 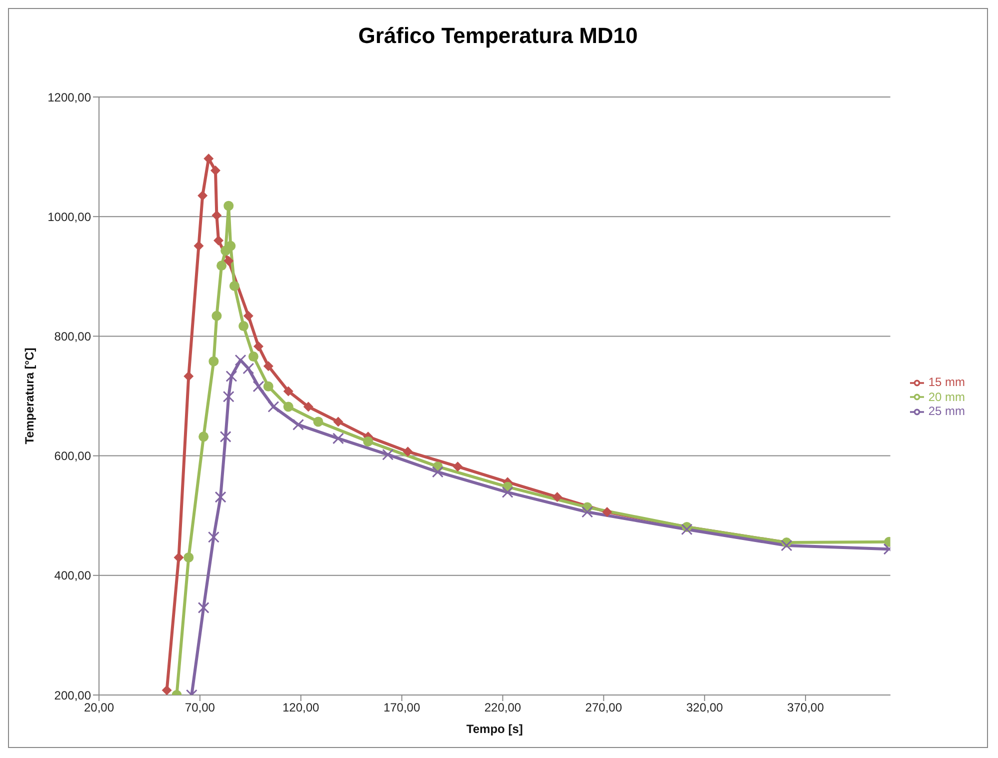 What do you see at coordinates (200, 707) in the screenshot?
I see `x-tick-label: 70,00` at bounding box center [200, 707].